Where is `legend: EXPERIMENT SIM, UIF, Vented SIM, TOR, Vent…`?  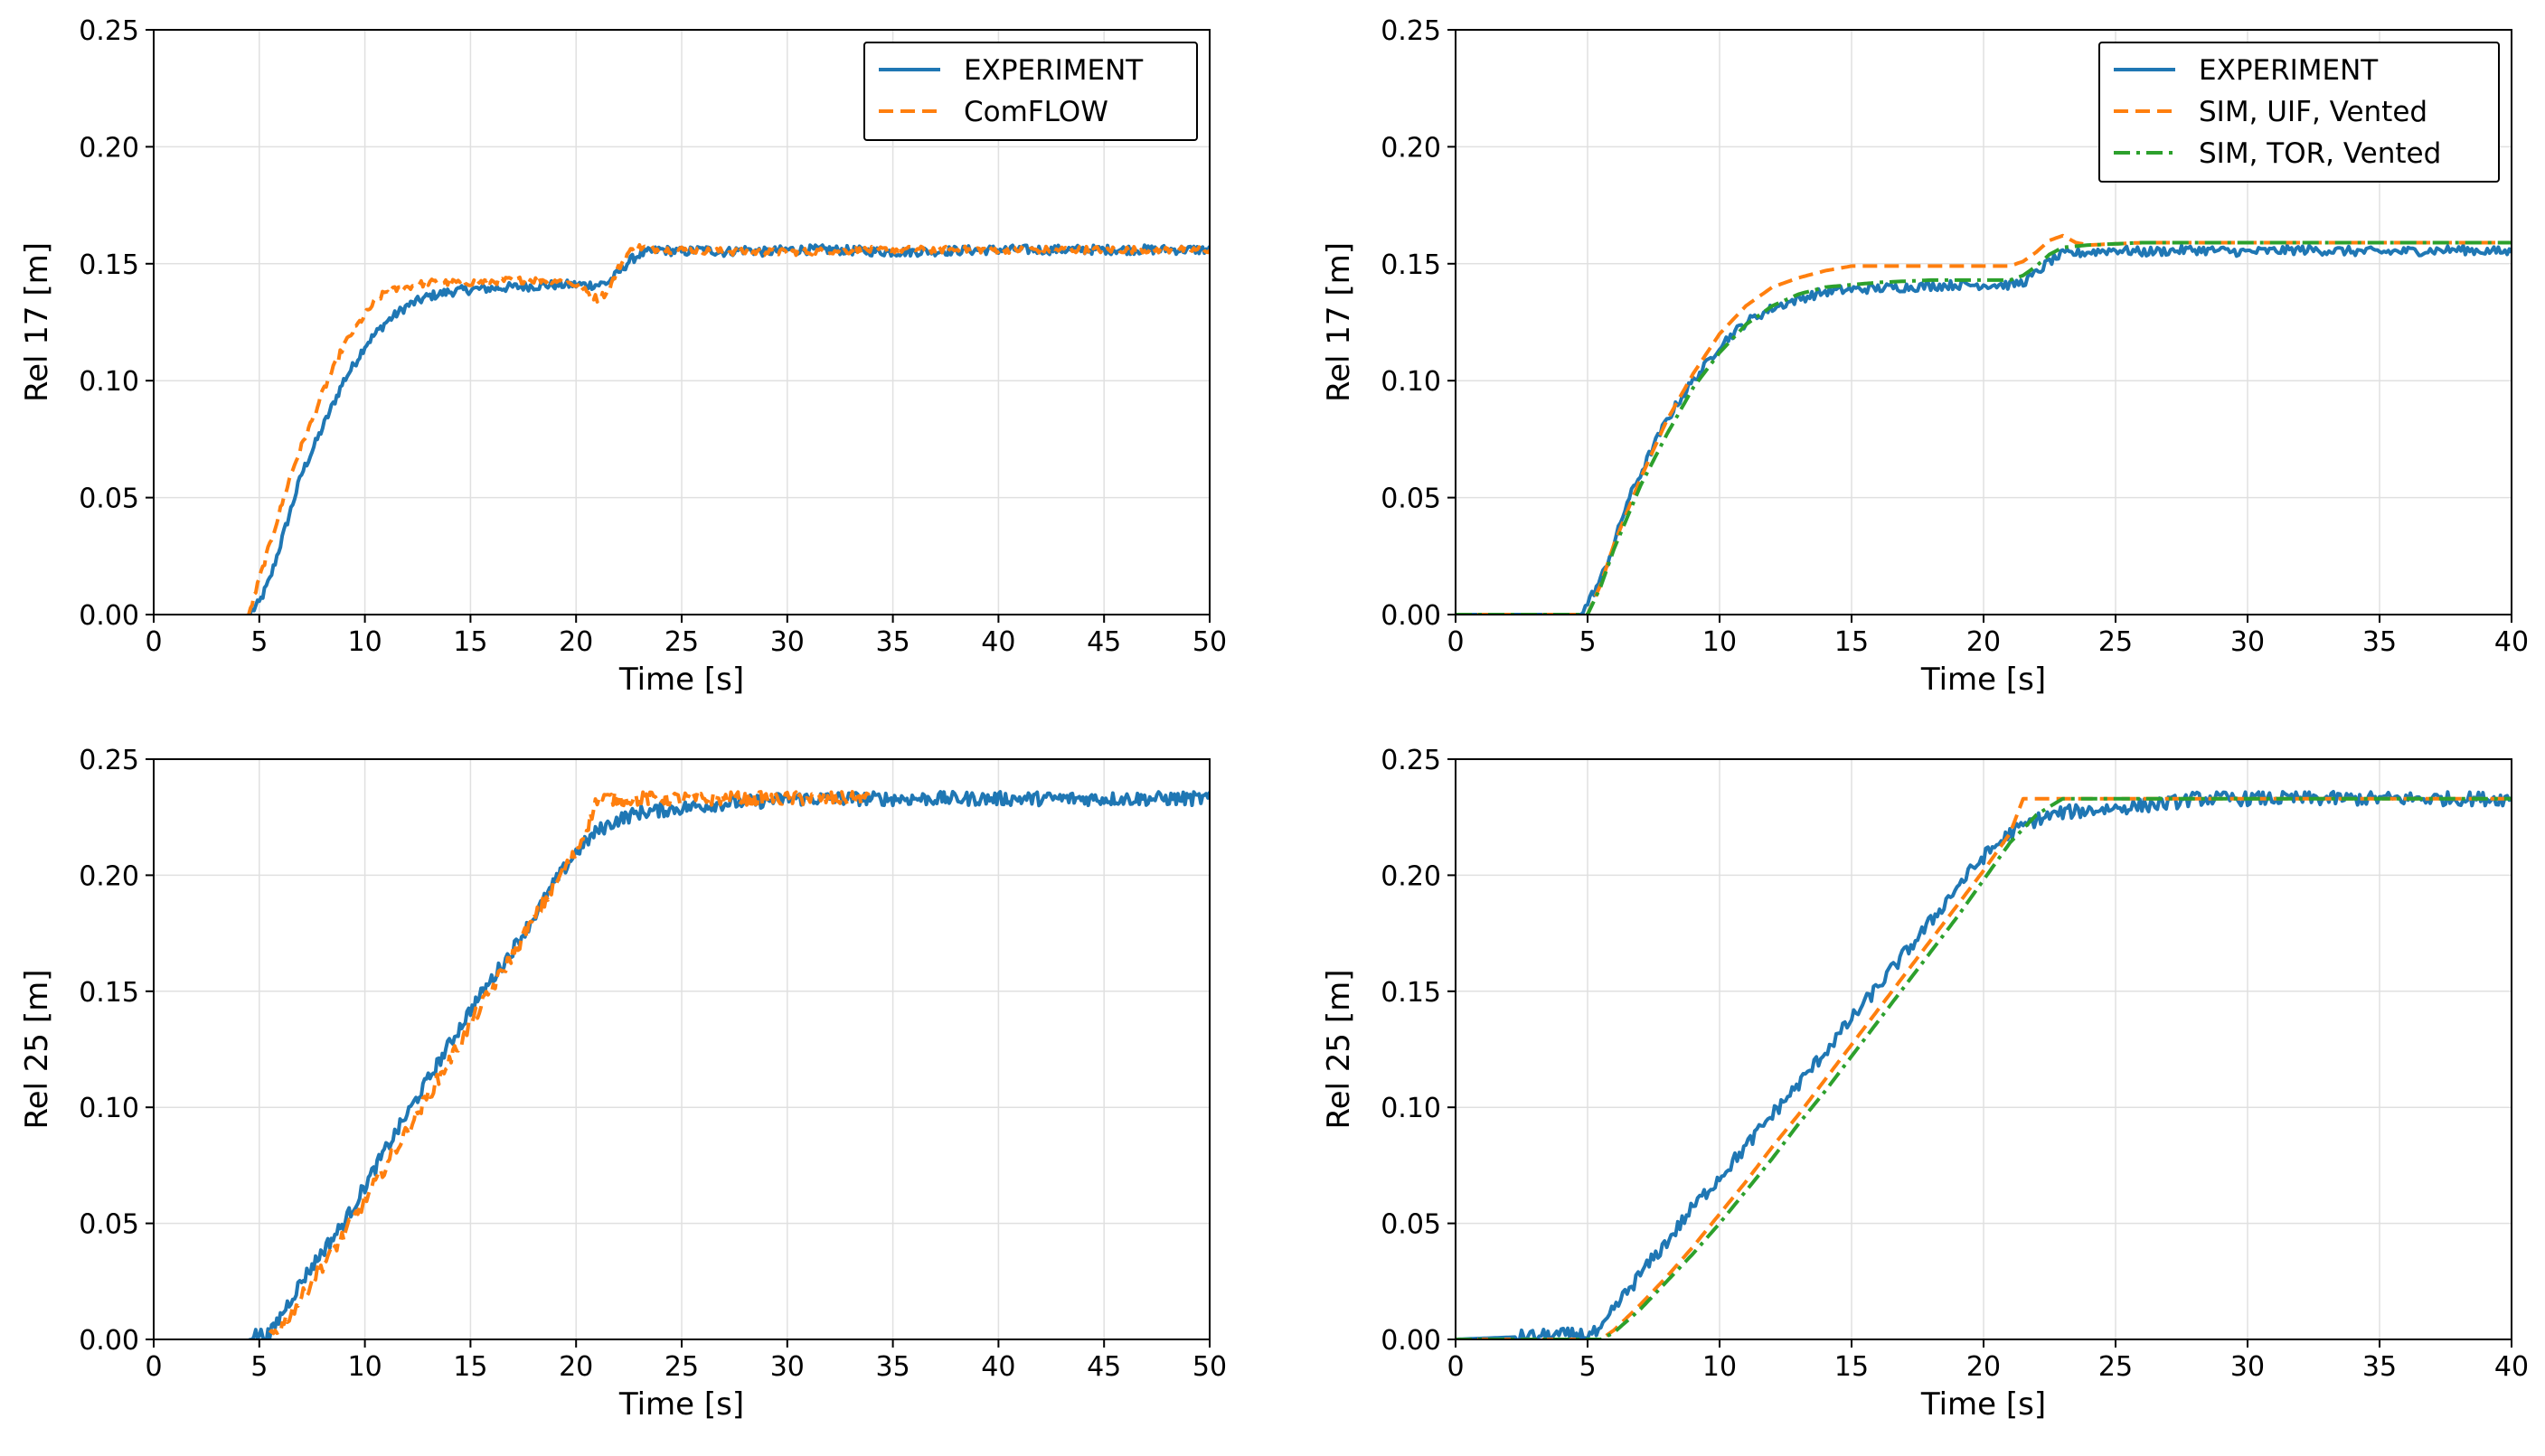 legend: EXPERIMENT SIM, UIF, Vented SIM, TOR, Vent… is located at coordinates (2299, 113).